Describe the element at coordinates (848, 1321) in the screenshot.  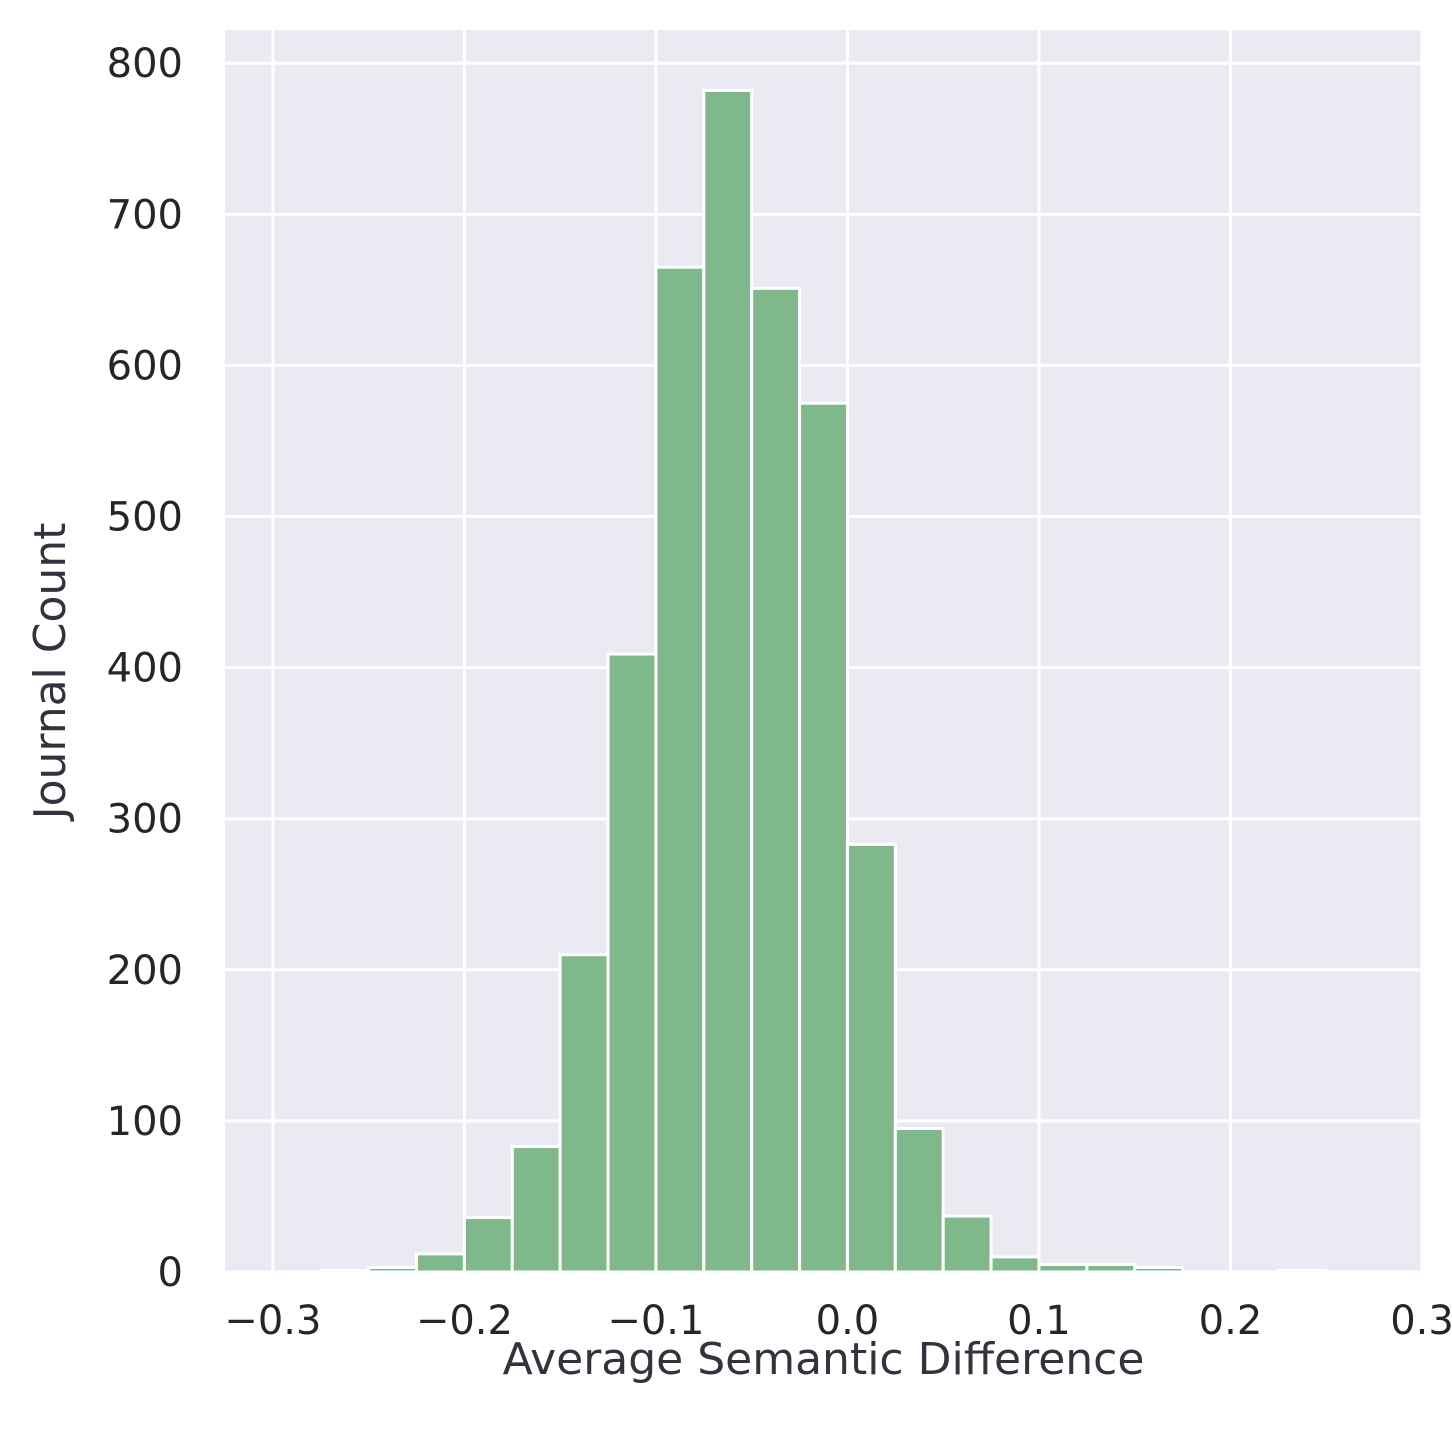
I see `x-tick-label: 0.0` at that location.